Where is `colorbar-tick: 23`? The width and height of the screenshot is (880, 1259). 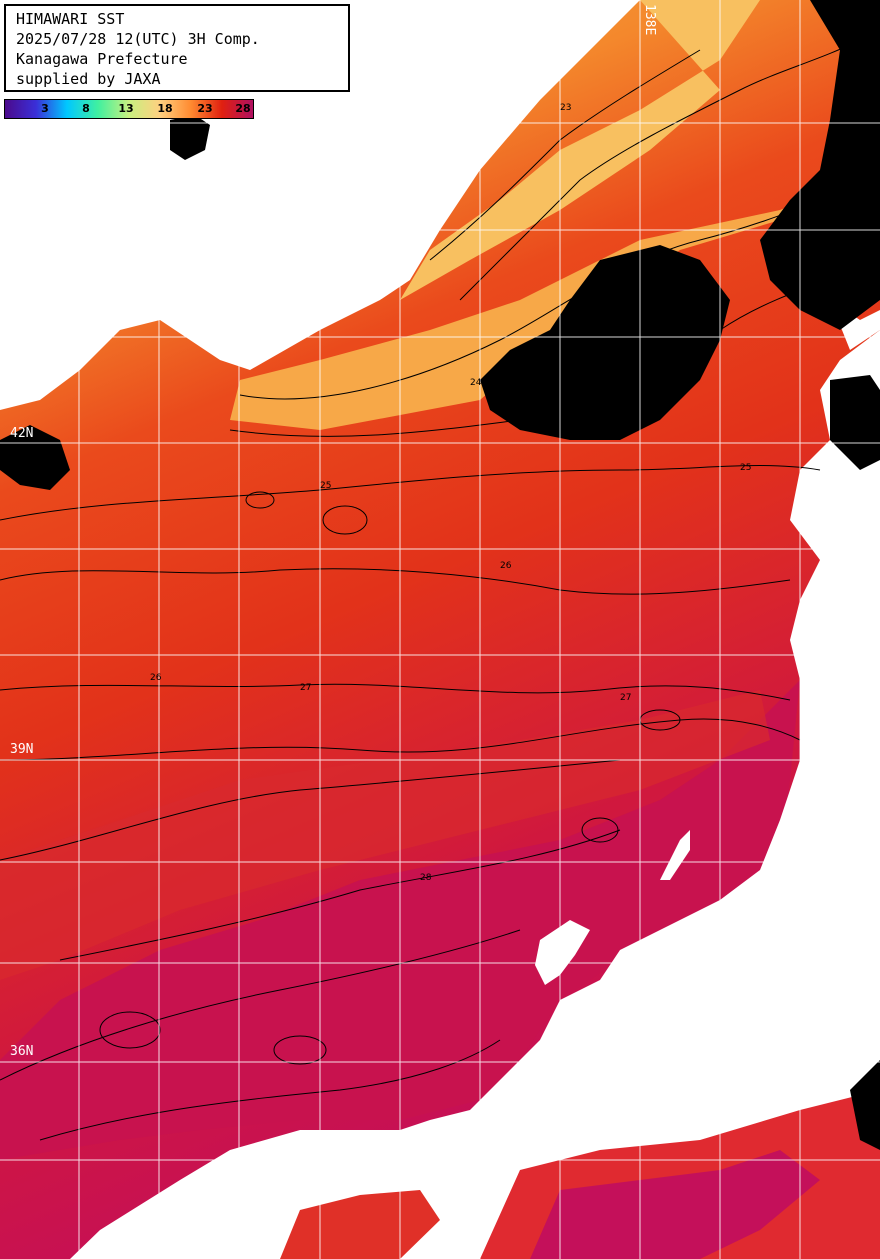 colorbar-tick: 23 is located at coordinates (205, 108).